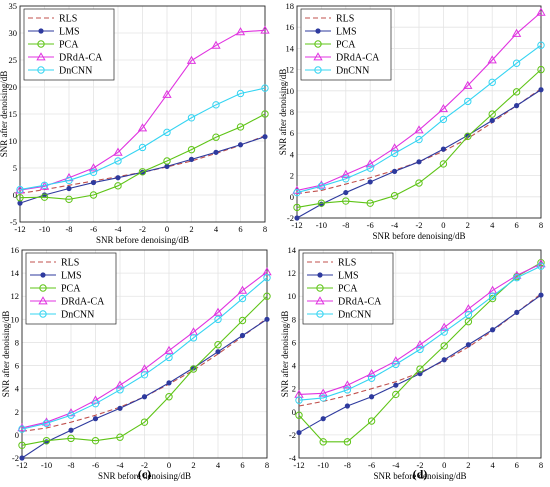 This screenshot has height=487, width=550. What do you see at coordinates (290, 48) in the screenshot?
I see `y-tick-label: 14` at bounding box center [290, 48].